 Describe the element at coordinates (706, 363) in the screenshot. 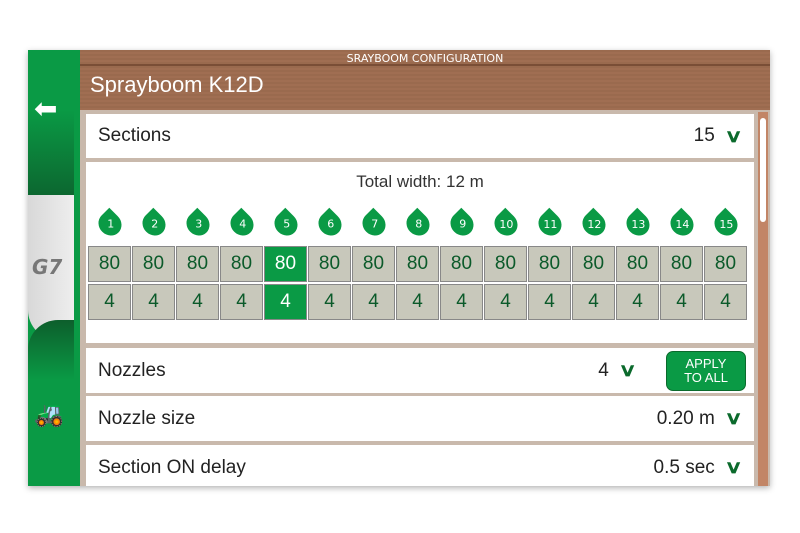

I see `apply-label: APPLY` at that location.